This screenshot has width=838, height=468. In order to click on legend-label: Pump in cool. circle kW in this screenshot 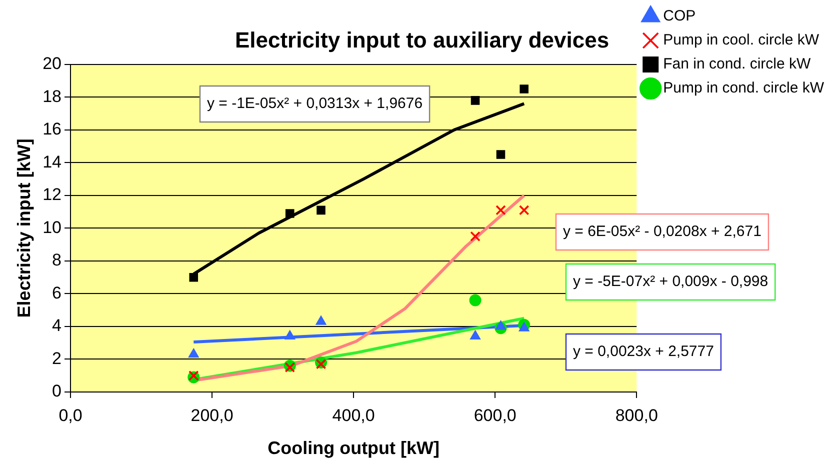, I will do `click(741, 40)`.